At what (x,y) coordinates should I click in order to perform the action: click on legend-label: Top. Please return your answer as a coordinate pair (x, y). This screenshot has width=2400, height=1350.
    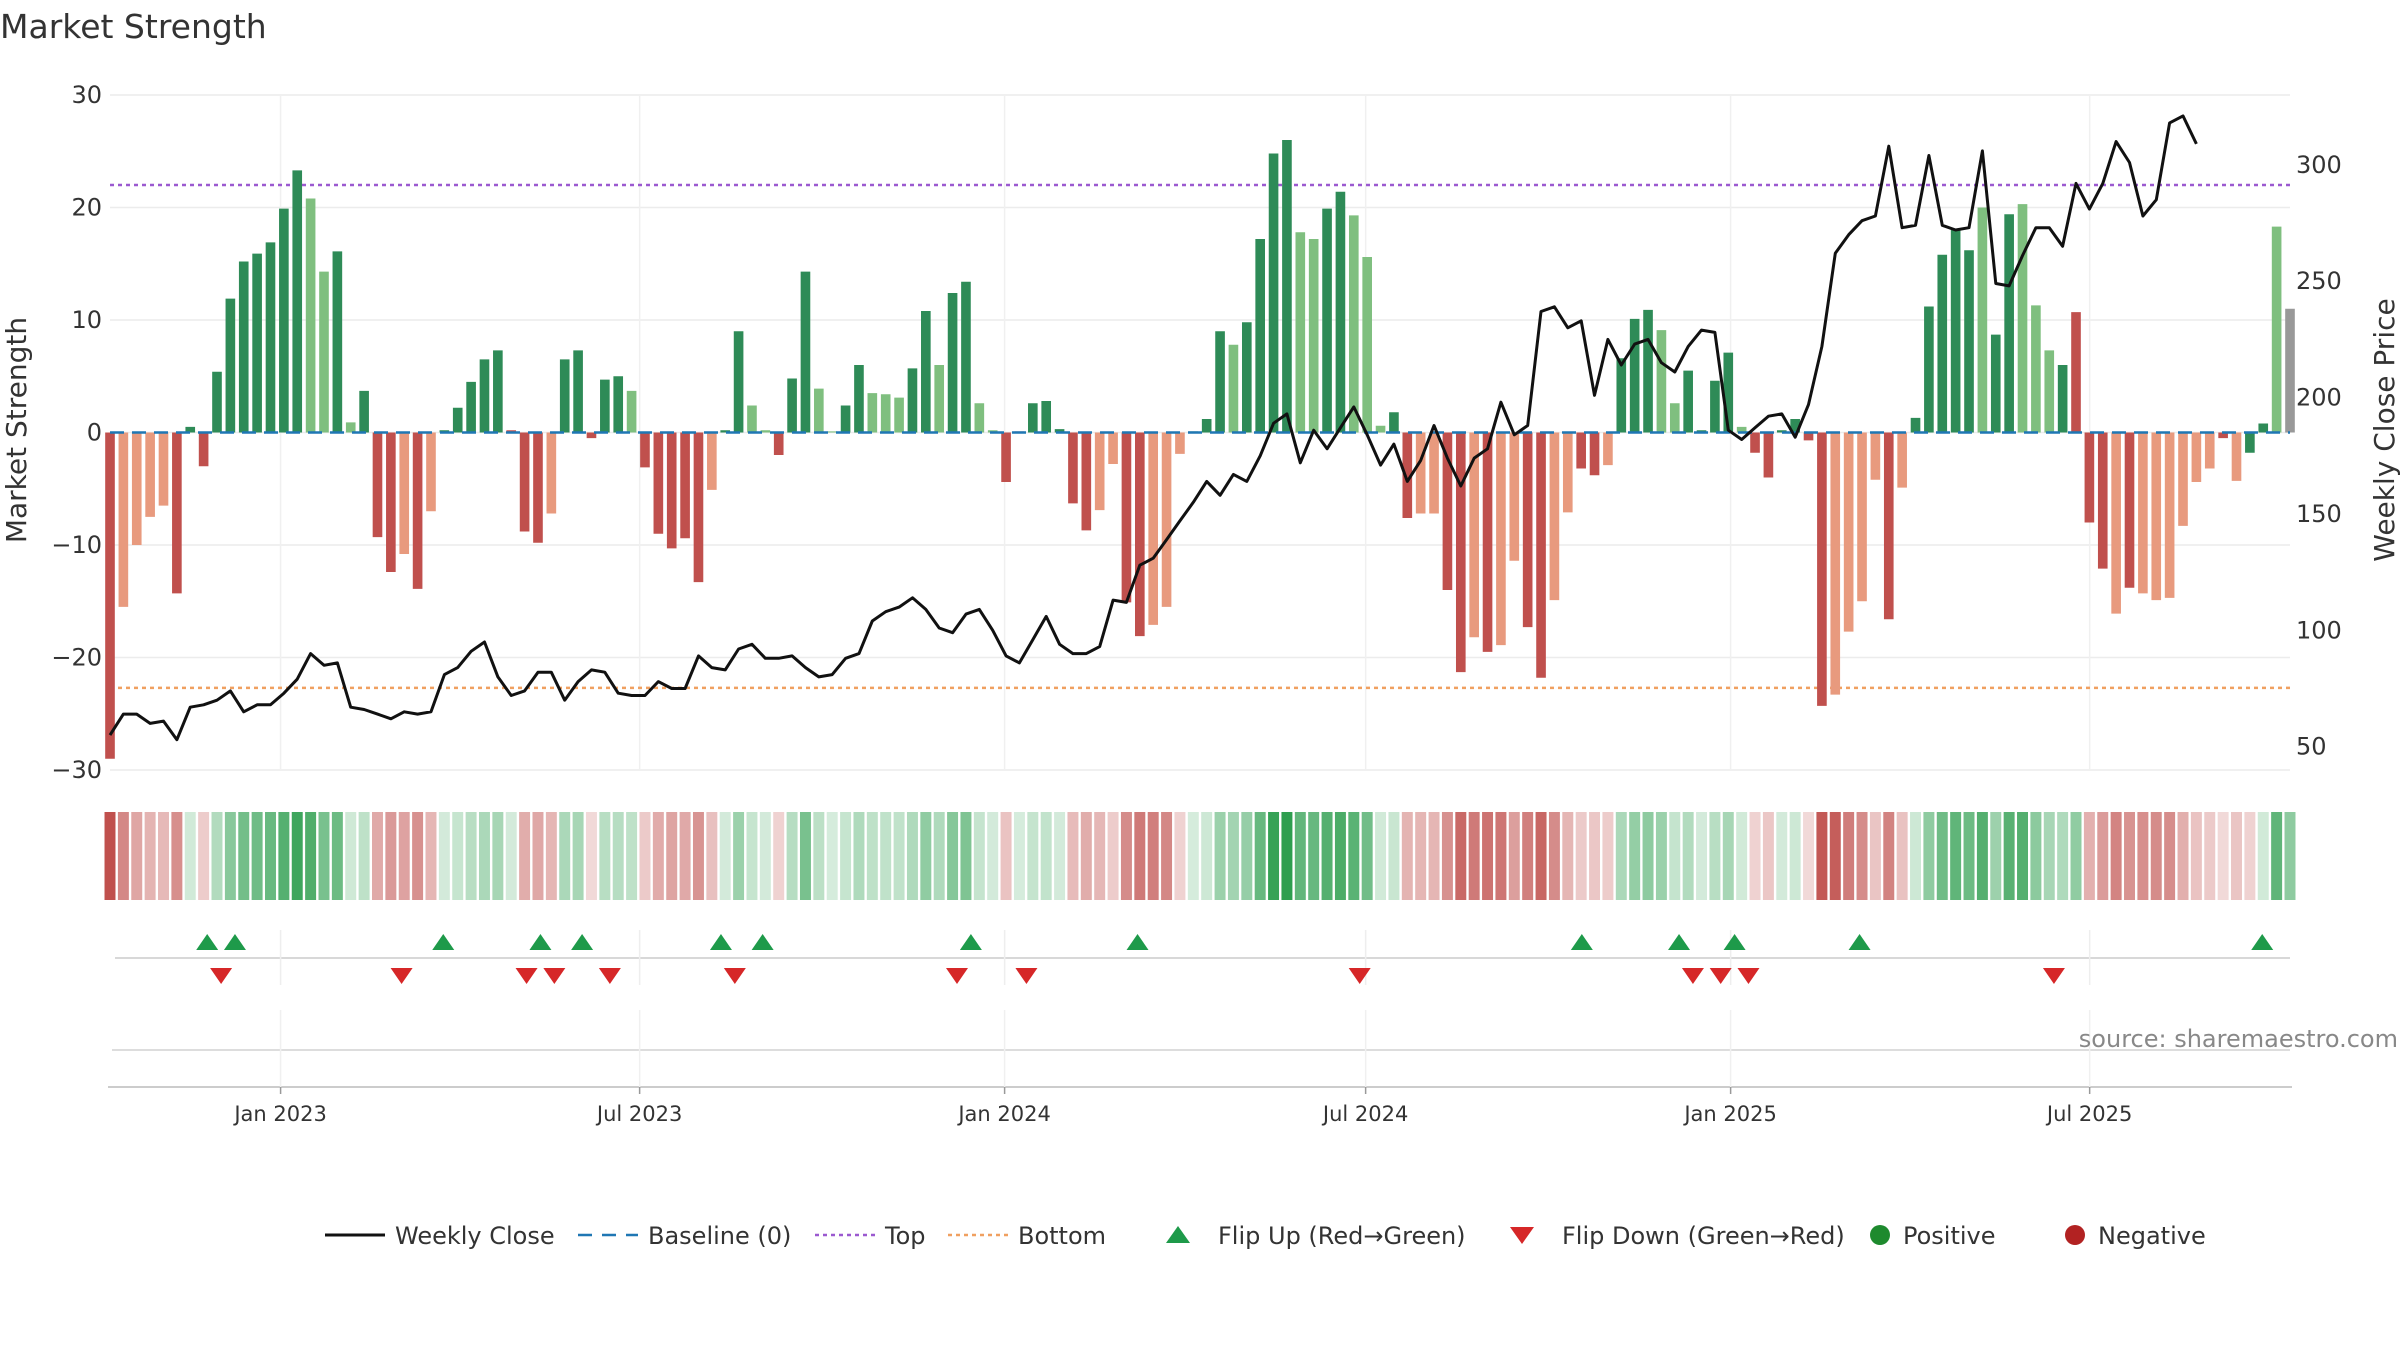
    Looking at the image, I should click on (905, 1236).